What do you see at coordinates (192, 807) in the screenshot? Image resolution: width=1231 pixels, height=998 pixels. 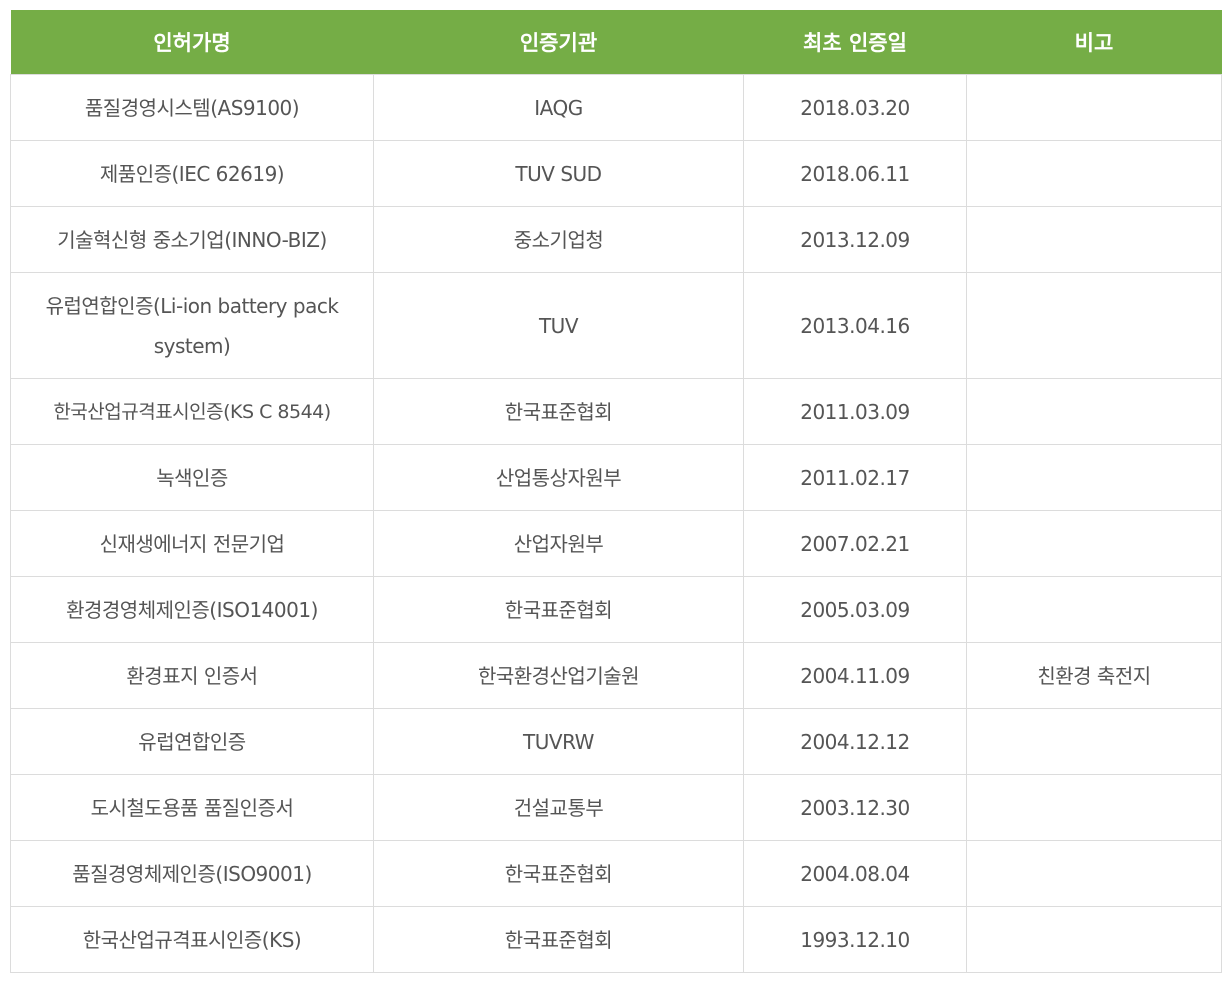 I see `cell-cert-name: 도시철도용품 품질인증서` at bounding box center [192, 807].